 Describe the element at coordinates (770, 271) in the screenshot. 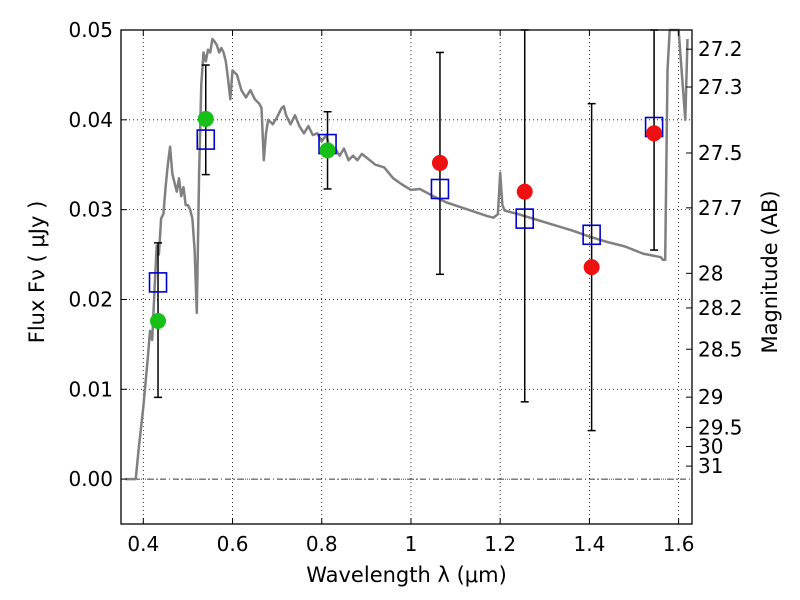

I see `magnitude-axis-label: Magnitude (AB)` at that location.